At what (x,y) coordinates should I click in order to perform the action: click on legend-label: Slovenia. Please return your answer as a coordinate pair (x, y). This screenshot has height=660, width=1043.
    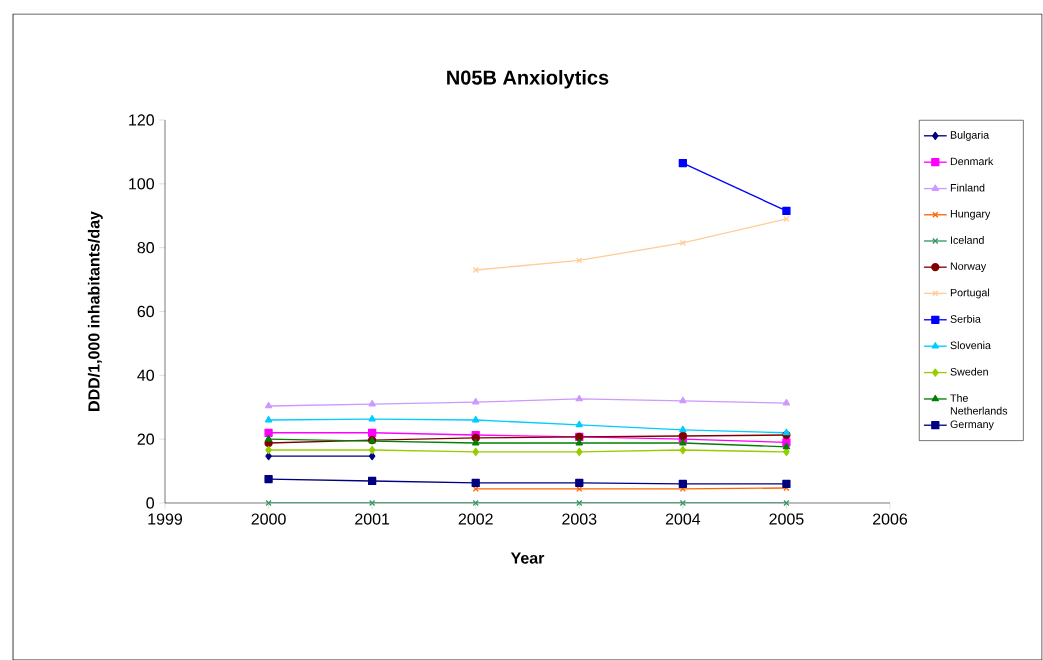
    Looking at the image, I should click on (970, 345).